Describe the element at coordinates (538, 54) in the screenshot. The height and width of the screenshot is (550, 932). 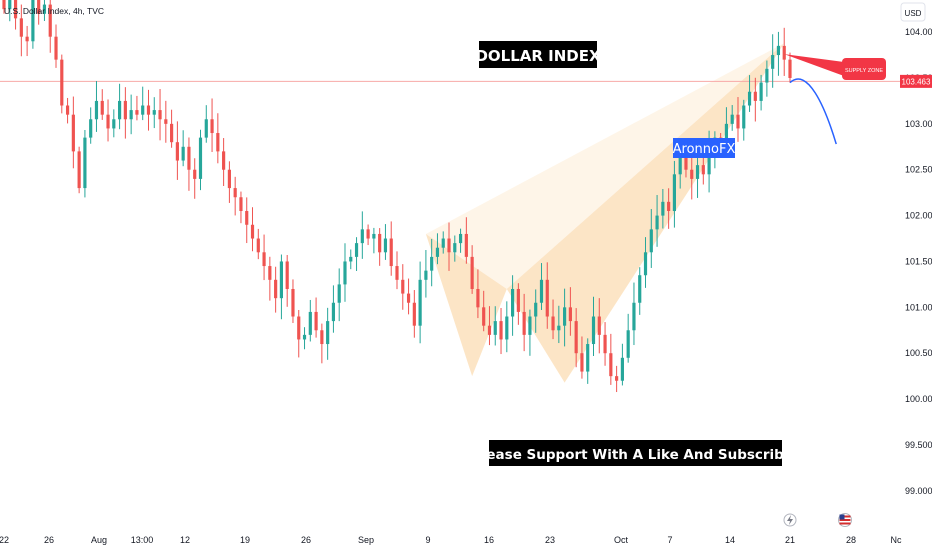
I see `title-banner-box` at that location.